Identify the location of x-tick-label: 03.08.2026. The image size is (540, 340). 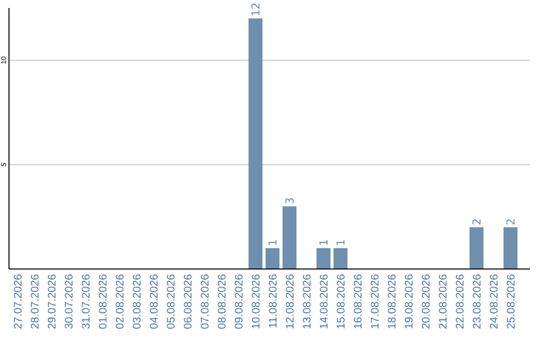
(137, 302).